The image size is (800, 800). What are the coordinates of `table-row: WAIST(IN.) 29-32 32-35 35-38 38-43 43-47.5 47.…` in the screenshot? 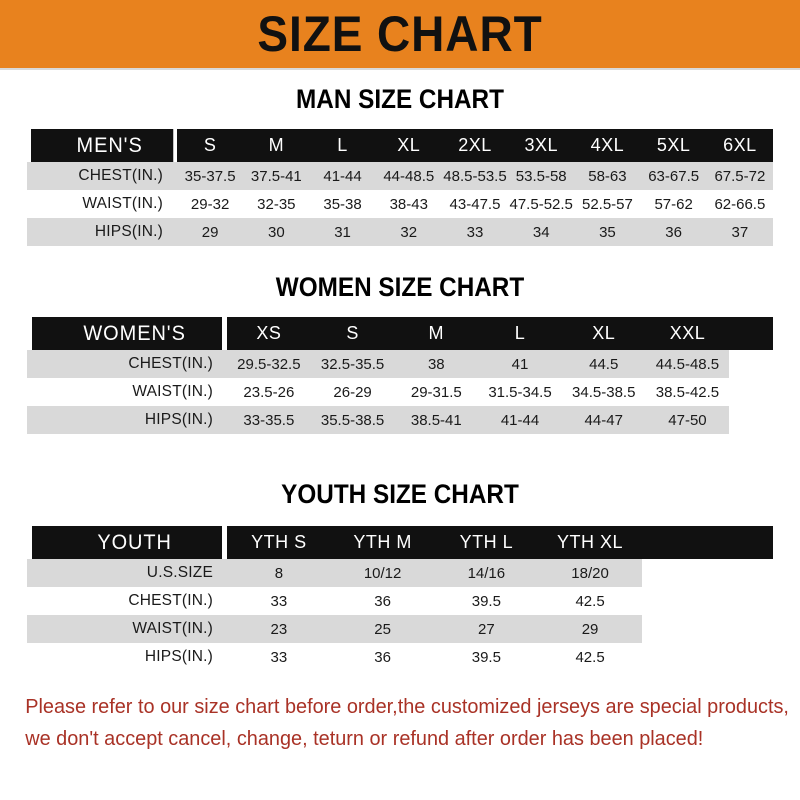 It's located at (400, 204).